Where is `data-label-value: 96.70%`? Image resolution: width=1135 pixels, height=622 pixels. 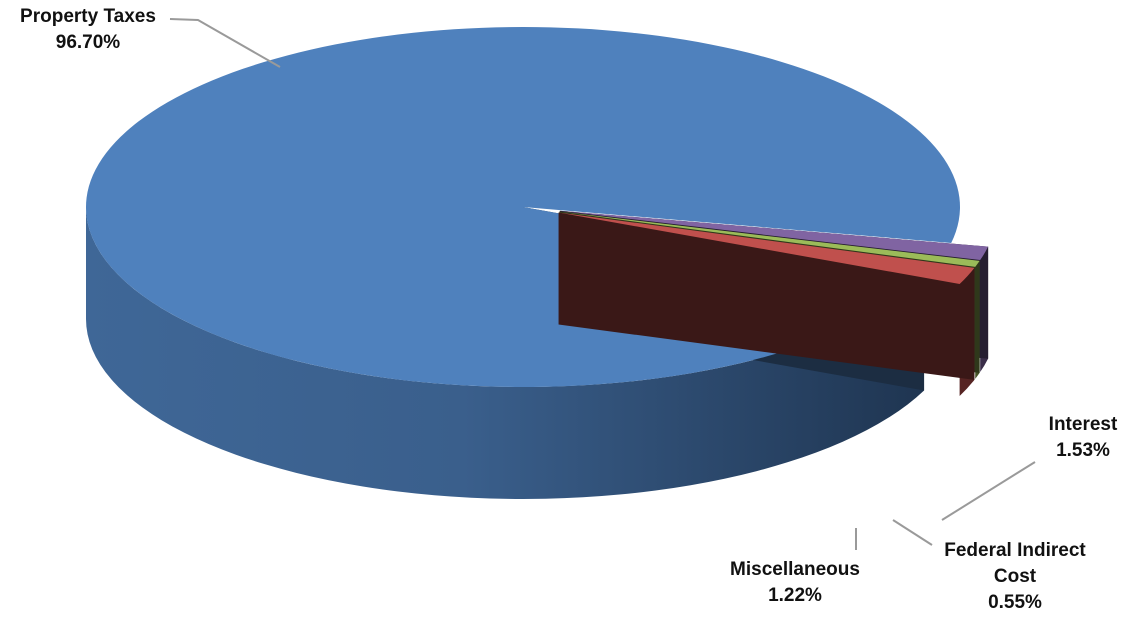 data-label-value: 96.70% is located at coordinates (88, 42).